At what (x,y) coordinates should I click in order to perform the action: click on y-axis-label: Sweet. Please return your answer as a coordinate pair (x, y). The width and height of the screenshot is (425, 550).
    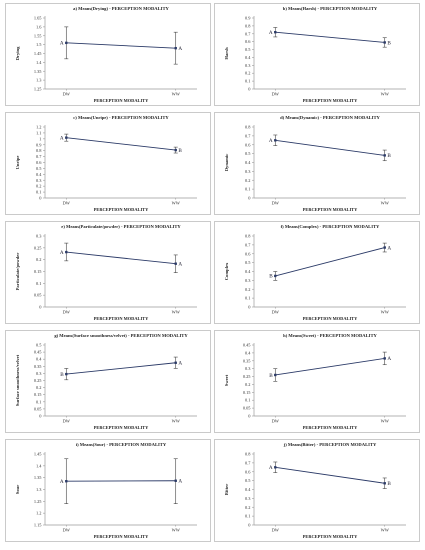
    Looking at the image, I should click on (226, 380).